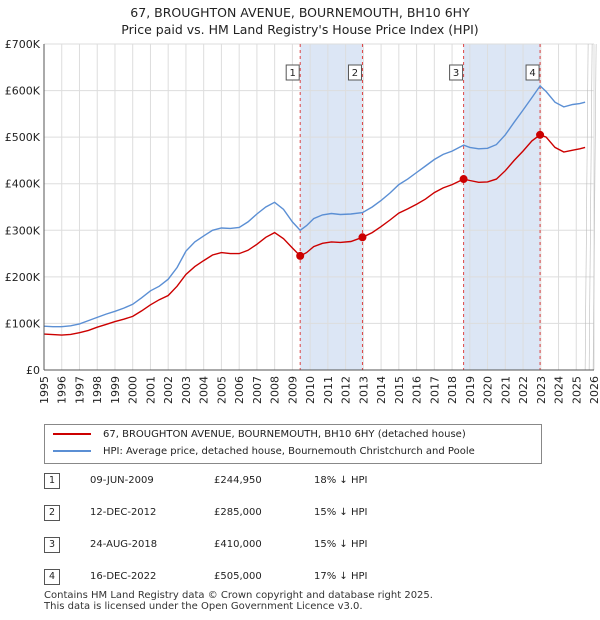 This screenshot has height=620, width=600. Describe the element at coordinates (168, 390) in the screenshot. I see `x-tick-label: 2002` at that location.